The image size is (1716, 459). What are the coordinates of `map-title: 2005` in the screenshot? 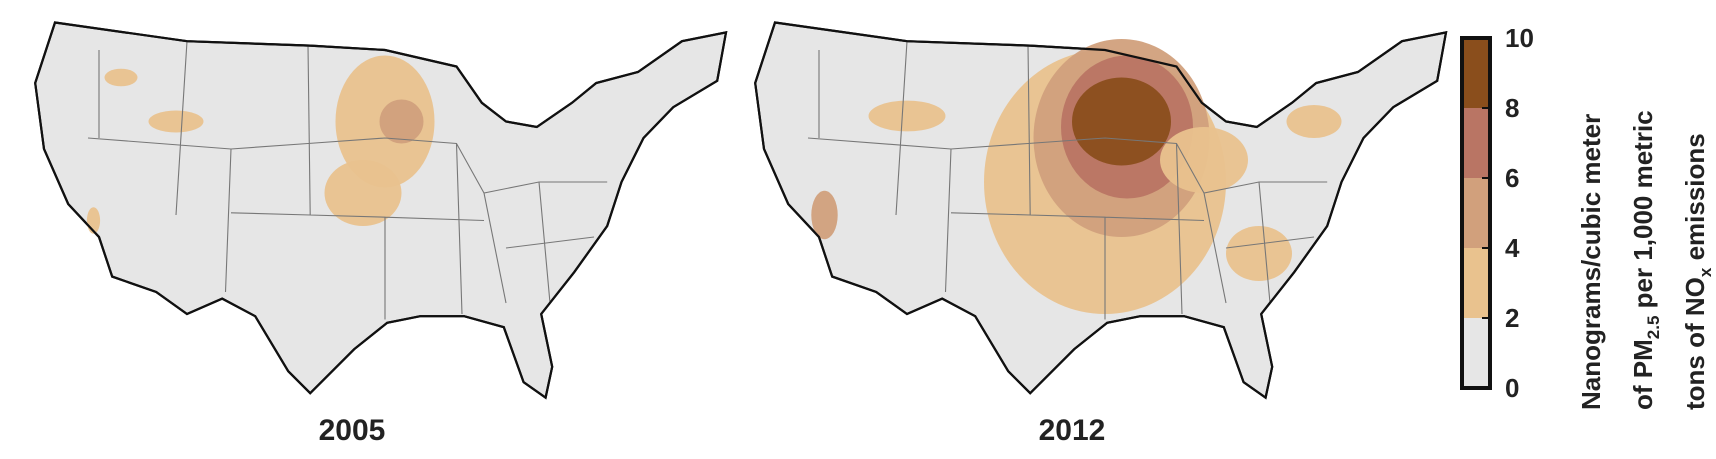 It's located at (352, 430).